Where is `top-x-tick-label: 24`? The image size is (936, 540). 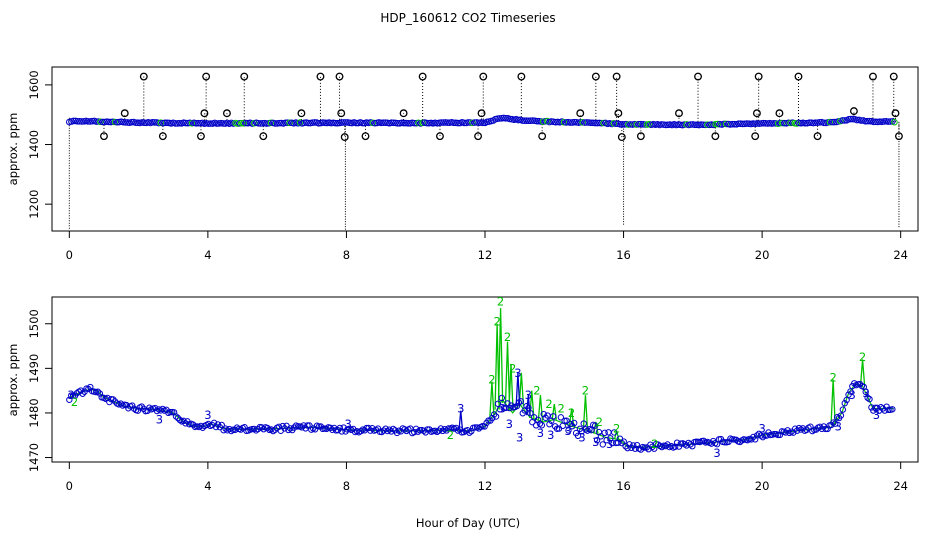 top-x-tick-label: 24 is located at coordinates (900, 255).